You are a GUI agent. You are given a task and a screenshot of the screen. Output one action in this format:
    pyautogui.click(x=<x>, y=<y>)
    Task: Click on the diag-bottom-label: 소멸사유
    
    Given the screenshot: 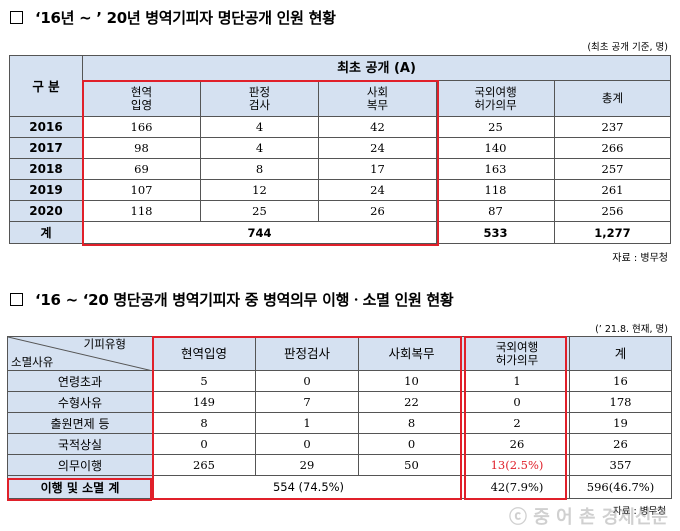 What is the action you would take?
    pyautogui.click(x=32, y=362)
    